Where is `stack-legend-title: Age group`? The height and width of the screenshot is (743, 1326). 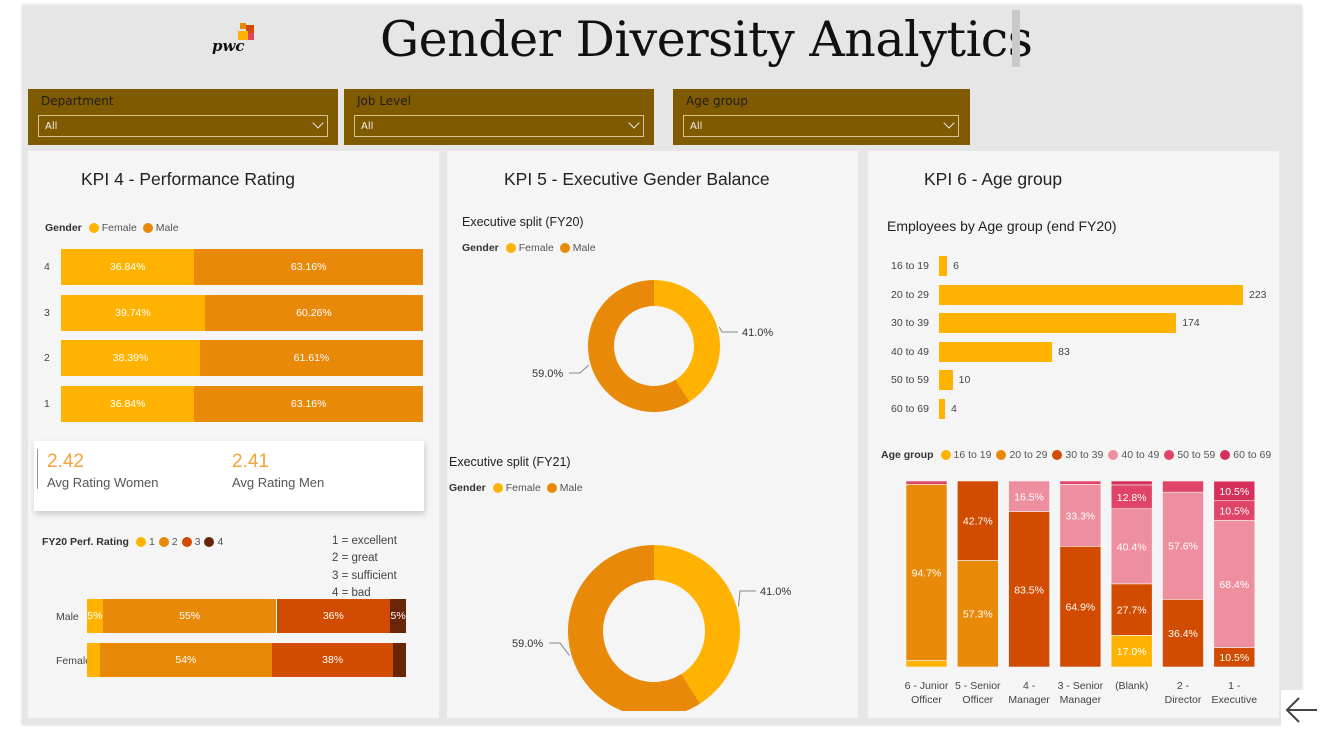 stack-legend-title: Age group is located at coordinates (907, 455).